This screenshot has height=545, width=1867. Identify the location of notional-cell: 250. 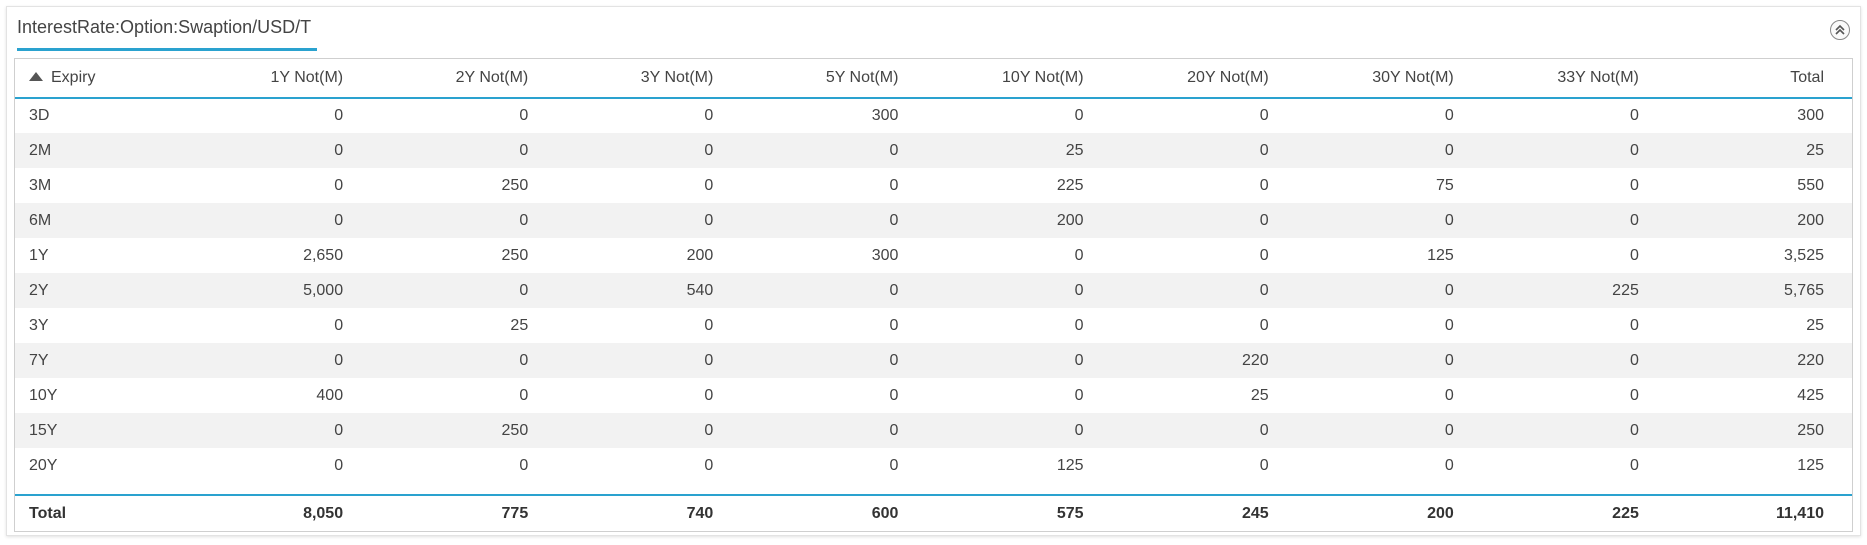
(515, 430).